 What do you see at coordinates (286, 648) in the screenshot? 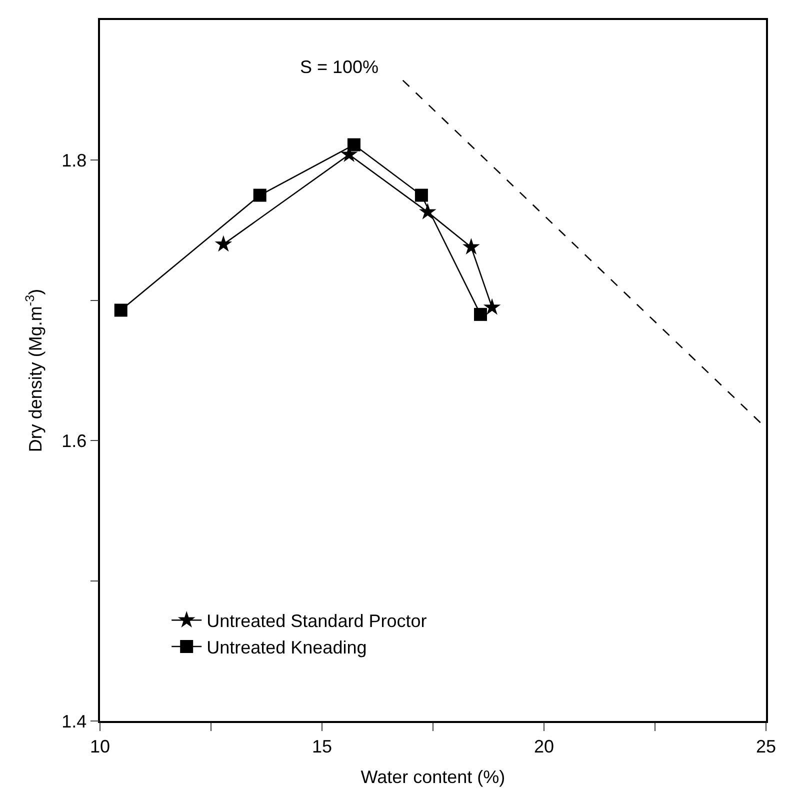
I see `legend-label: Untreated Kneading` at bounding box center [286, 648].